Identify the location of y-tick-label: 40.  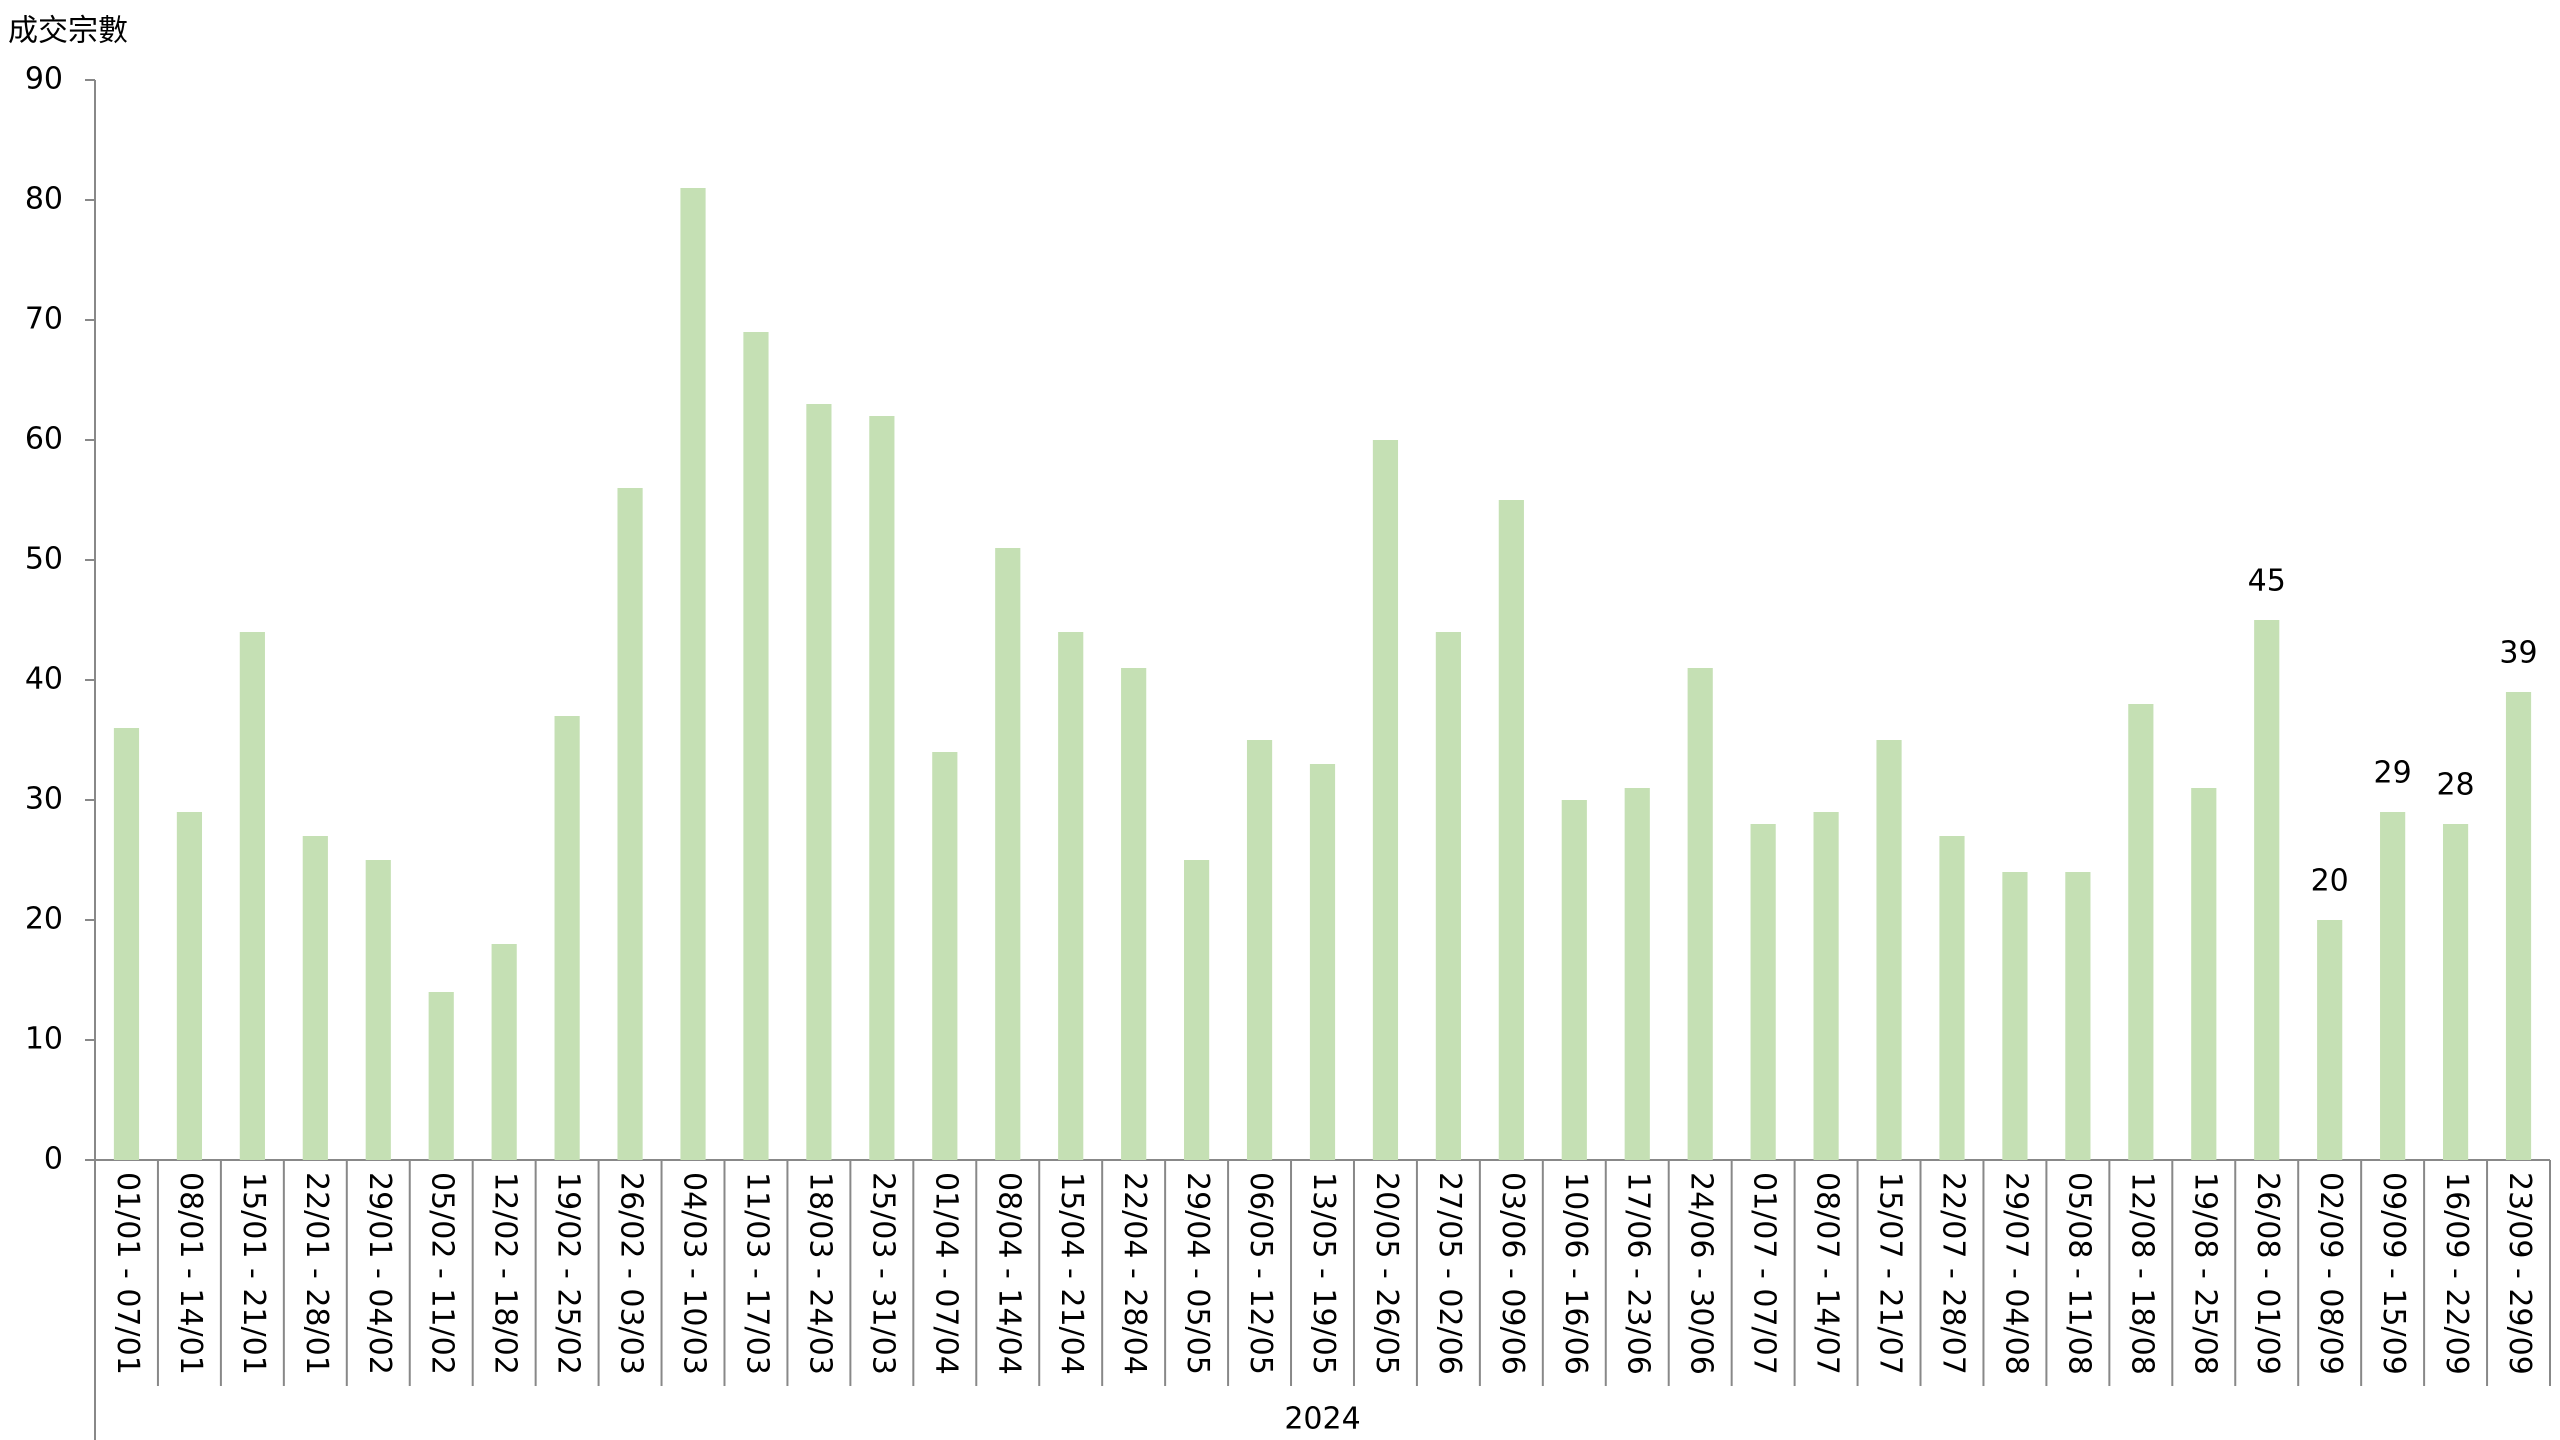
(44, 679).